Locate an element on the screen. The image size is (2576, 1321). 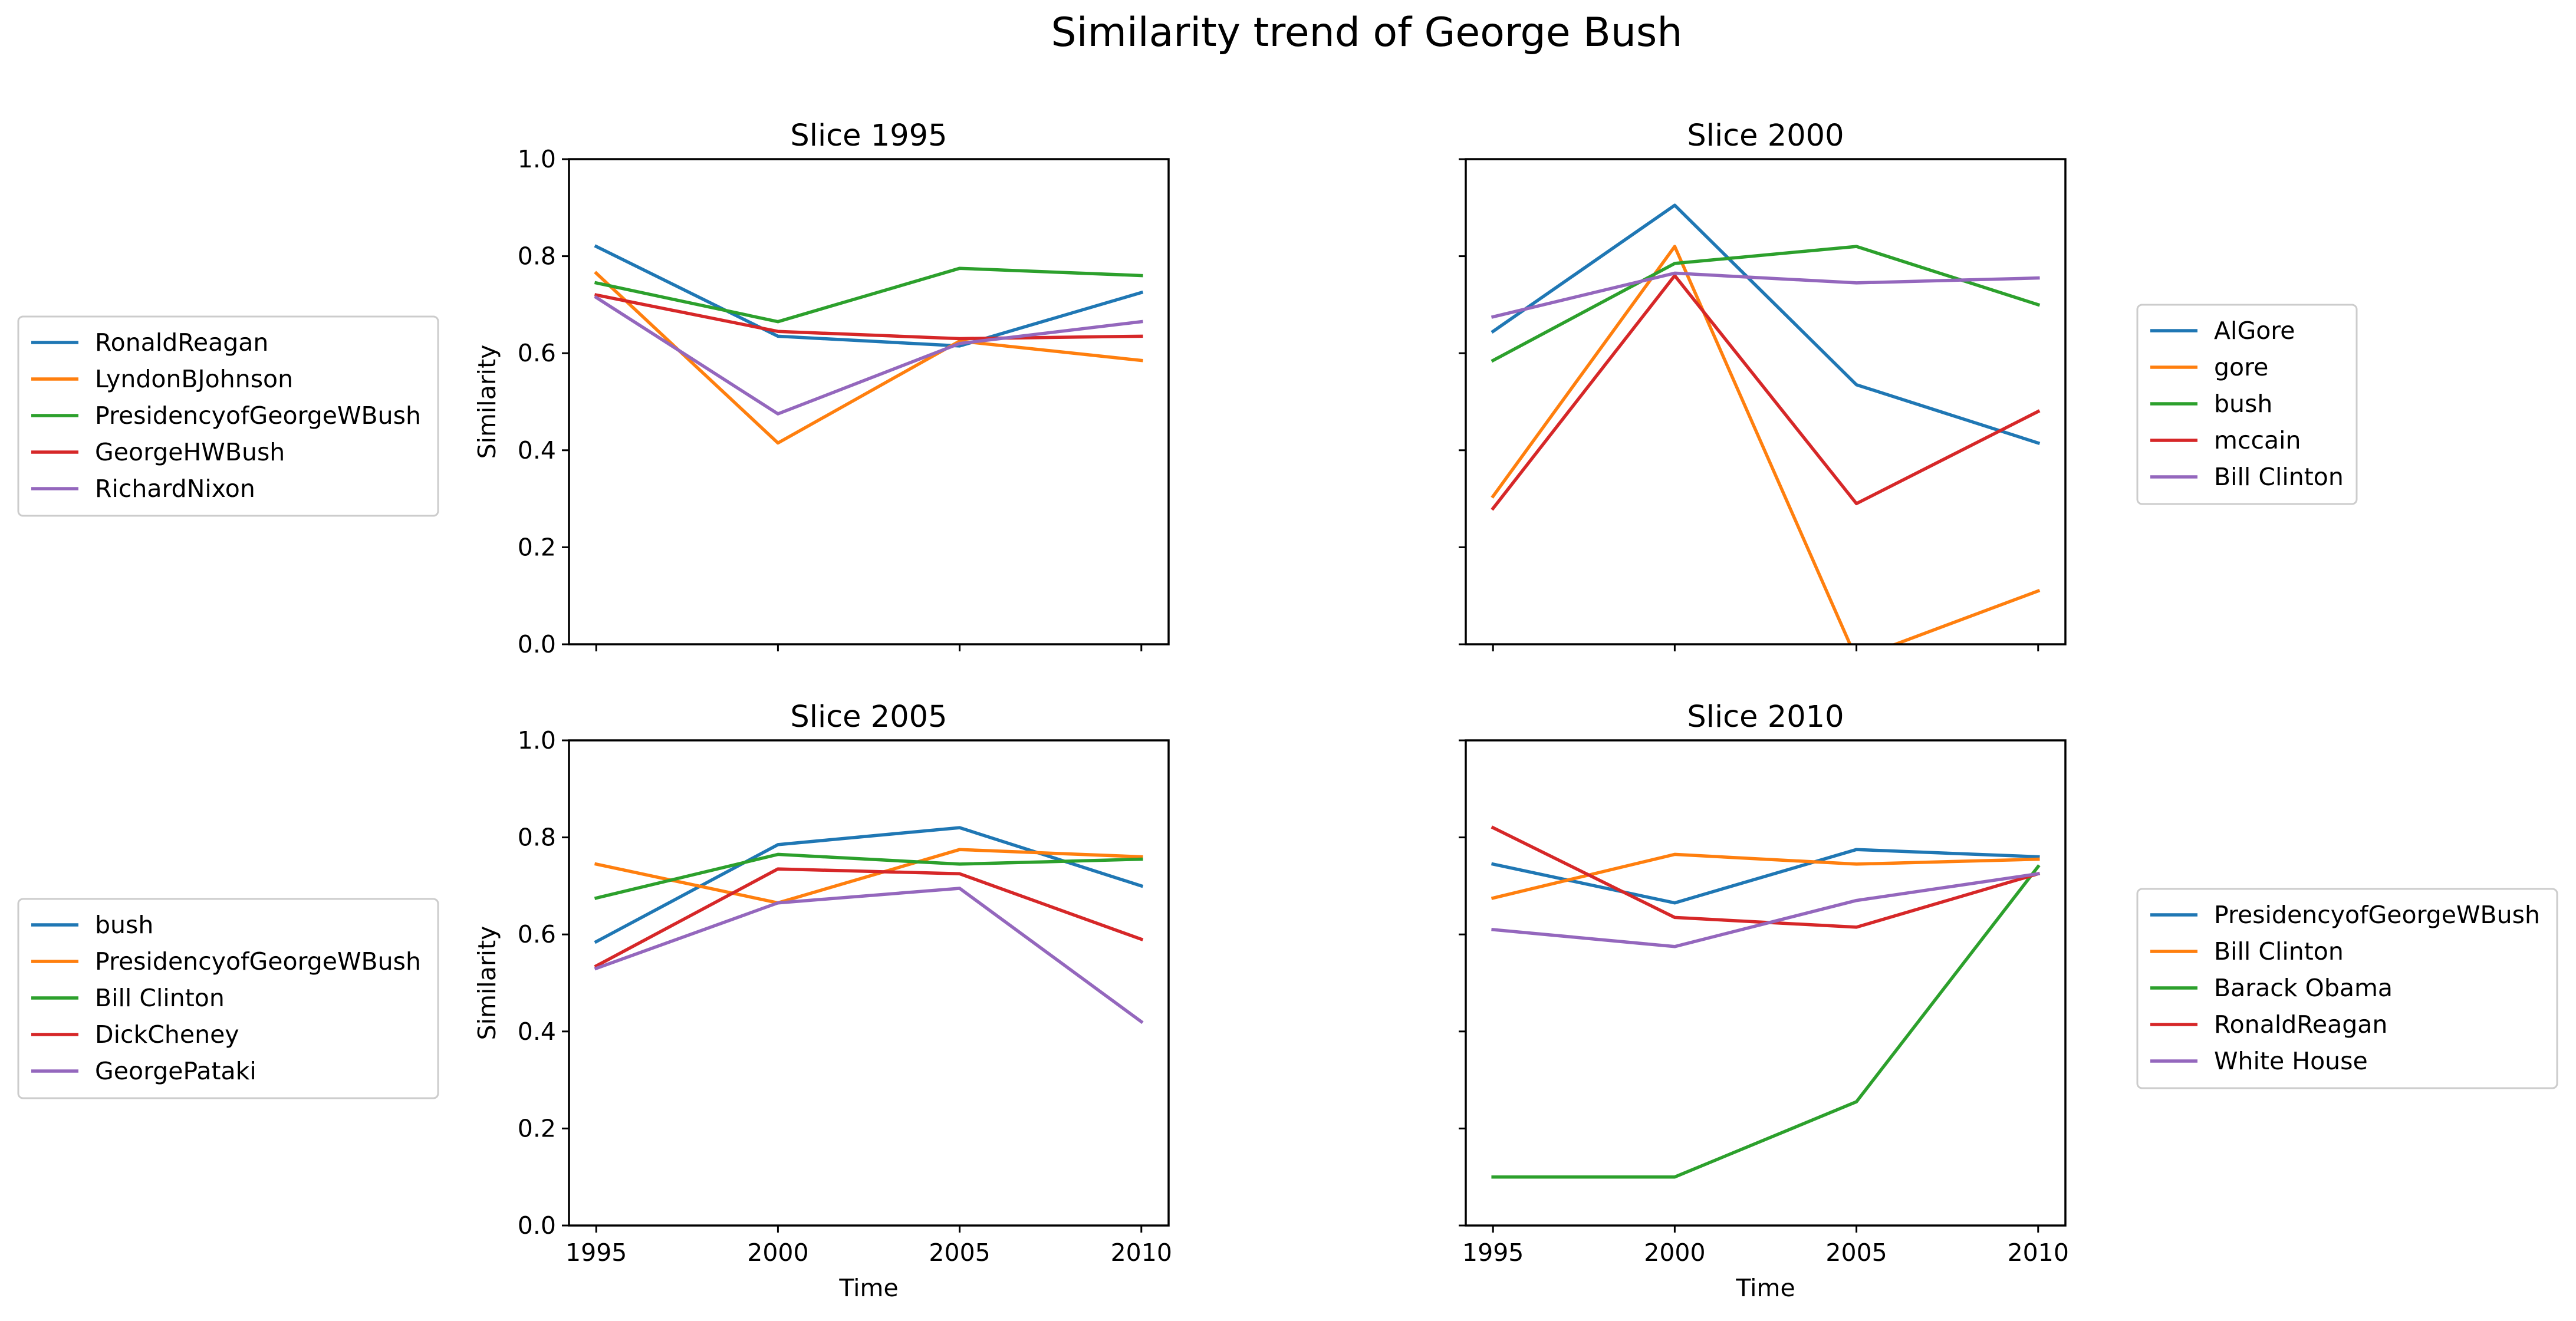
panel-title: Slice 2010 is located at coordinates (1765, 717).